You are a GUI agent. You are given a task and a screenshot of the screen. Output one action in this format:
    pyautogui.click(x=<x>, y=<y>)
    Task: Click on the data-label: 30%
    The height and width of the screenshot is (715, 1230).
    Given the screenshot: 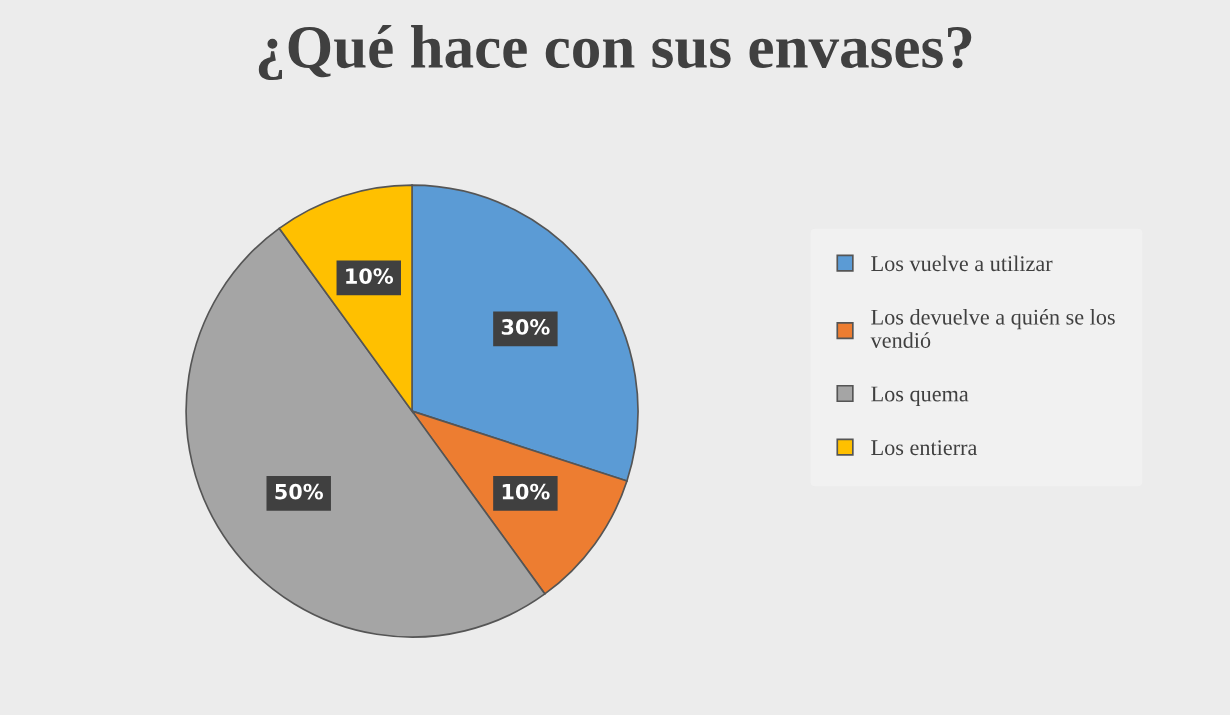 What is the action you would take?
    pyautogui.click(x=525, y=327)
    